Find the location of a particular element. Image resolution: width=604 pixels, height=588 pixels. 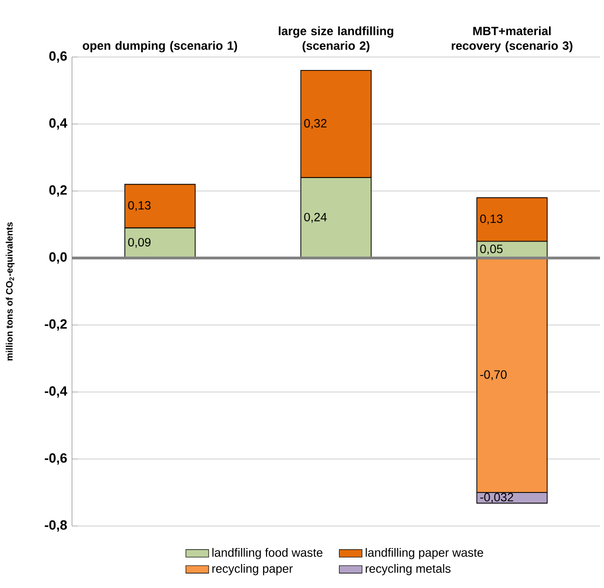

data-label: 0,05 is located at coordinates (491, 249).